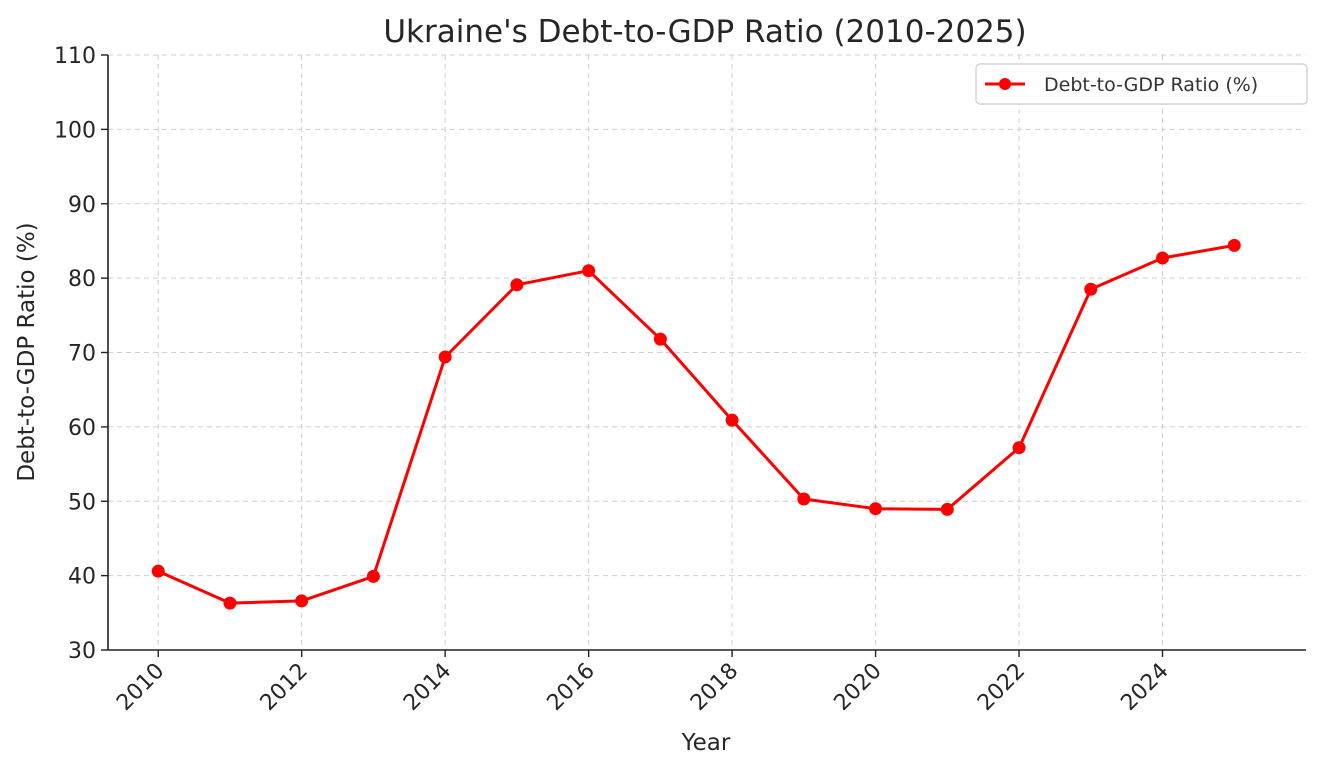 This screenshot has height=772, width=1320. Describe the element at coordinates (140, 687) in the screenshot. I see `x-tick-label: 2010` at that location.